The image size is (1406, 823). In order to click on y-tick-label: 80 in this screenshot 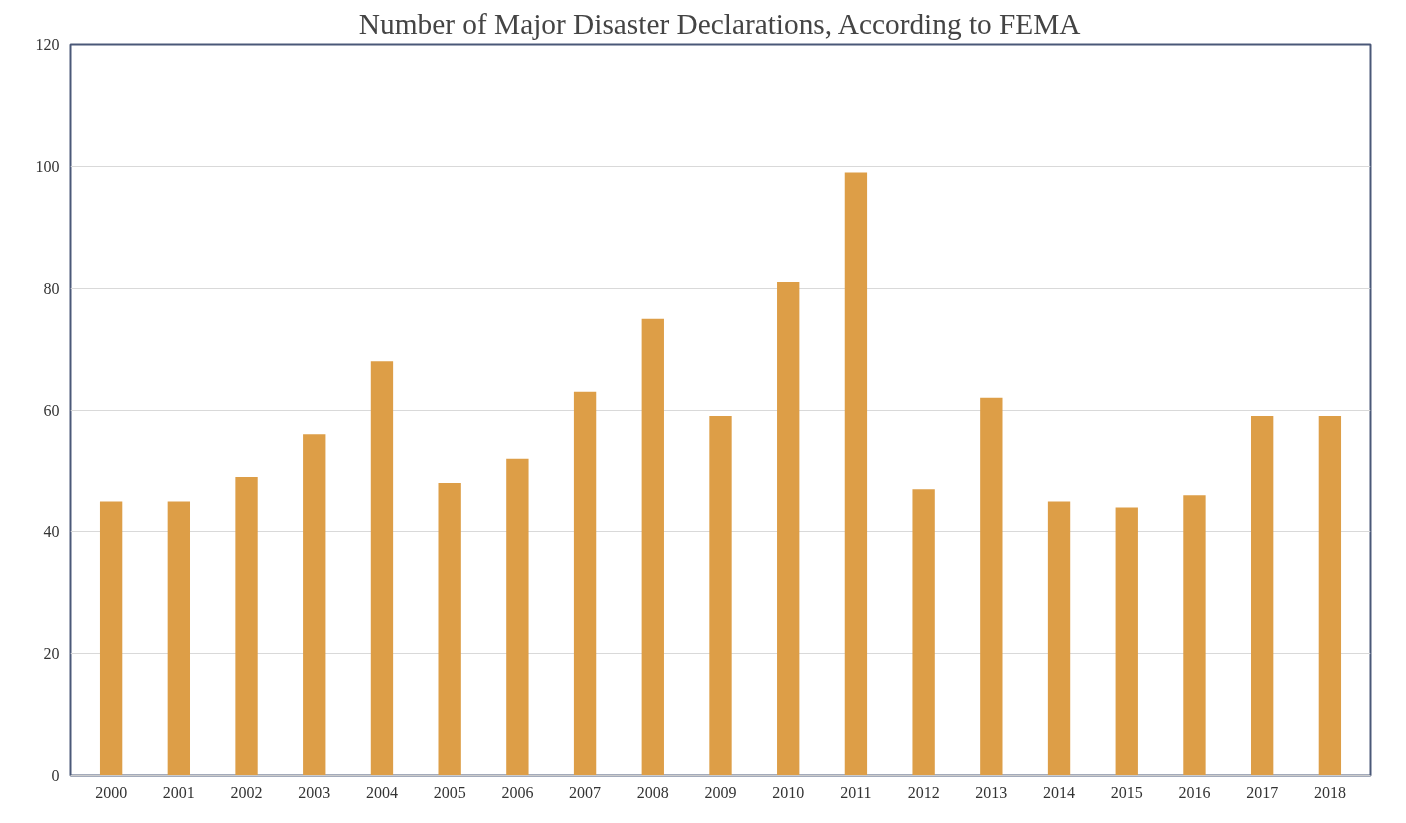, I will do `click(51, 288)`.